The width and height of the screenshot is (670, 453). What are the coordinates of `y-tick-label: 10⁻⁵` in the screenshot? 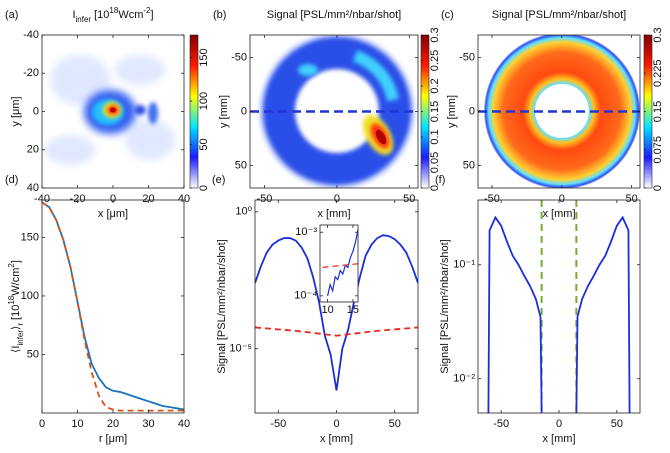 It's located at (240, 349).